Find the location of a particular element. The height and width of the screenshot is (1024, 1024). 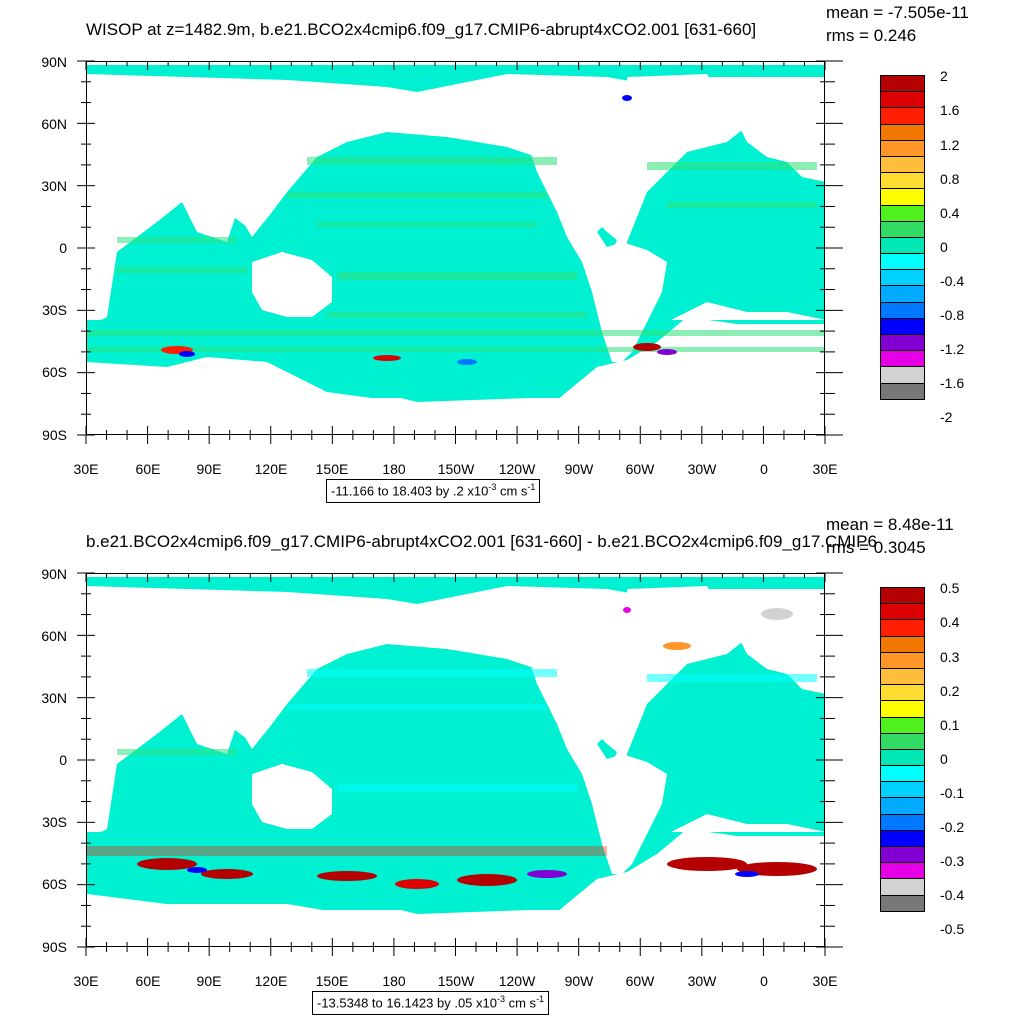

landmass-australia is located at coordinates (292, 284).